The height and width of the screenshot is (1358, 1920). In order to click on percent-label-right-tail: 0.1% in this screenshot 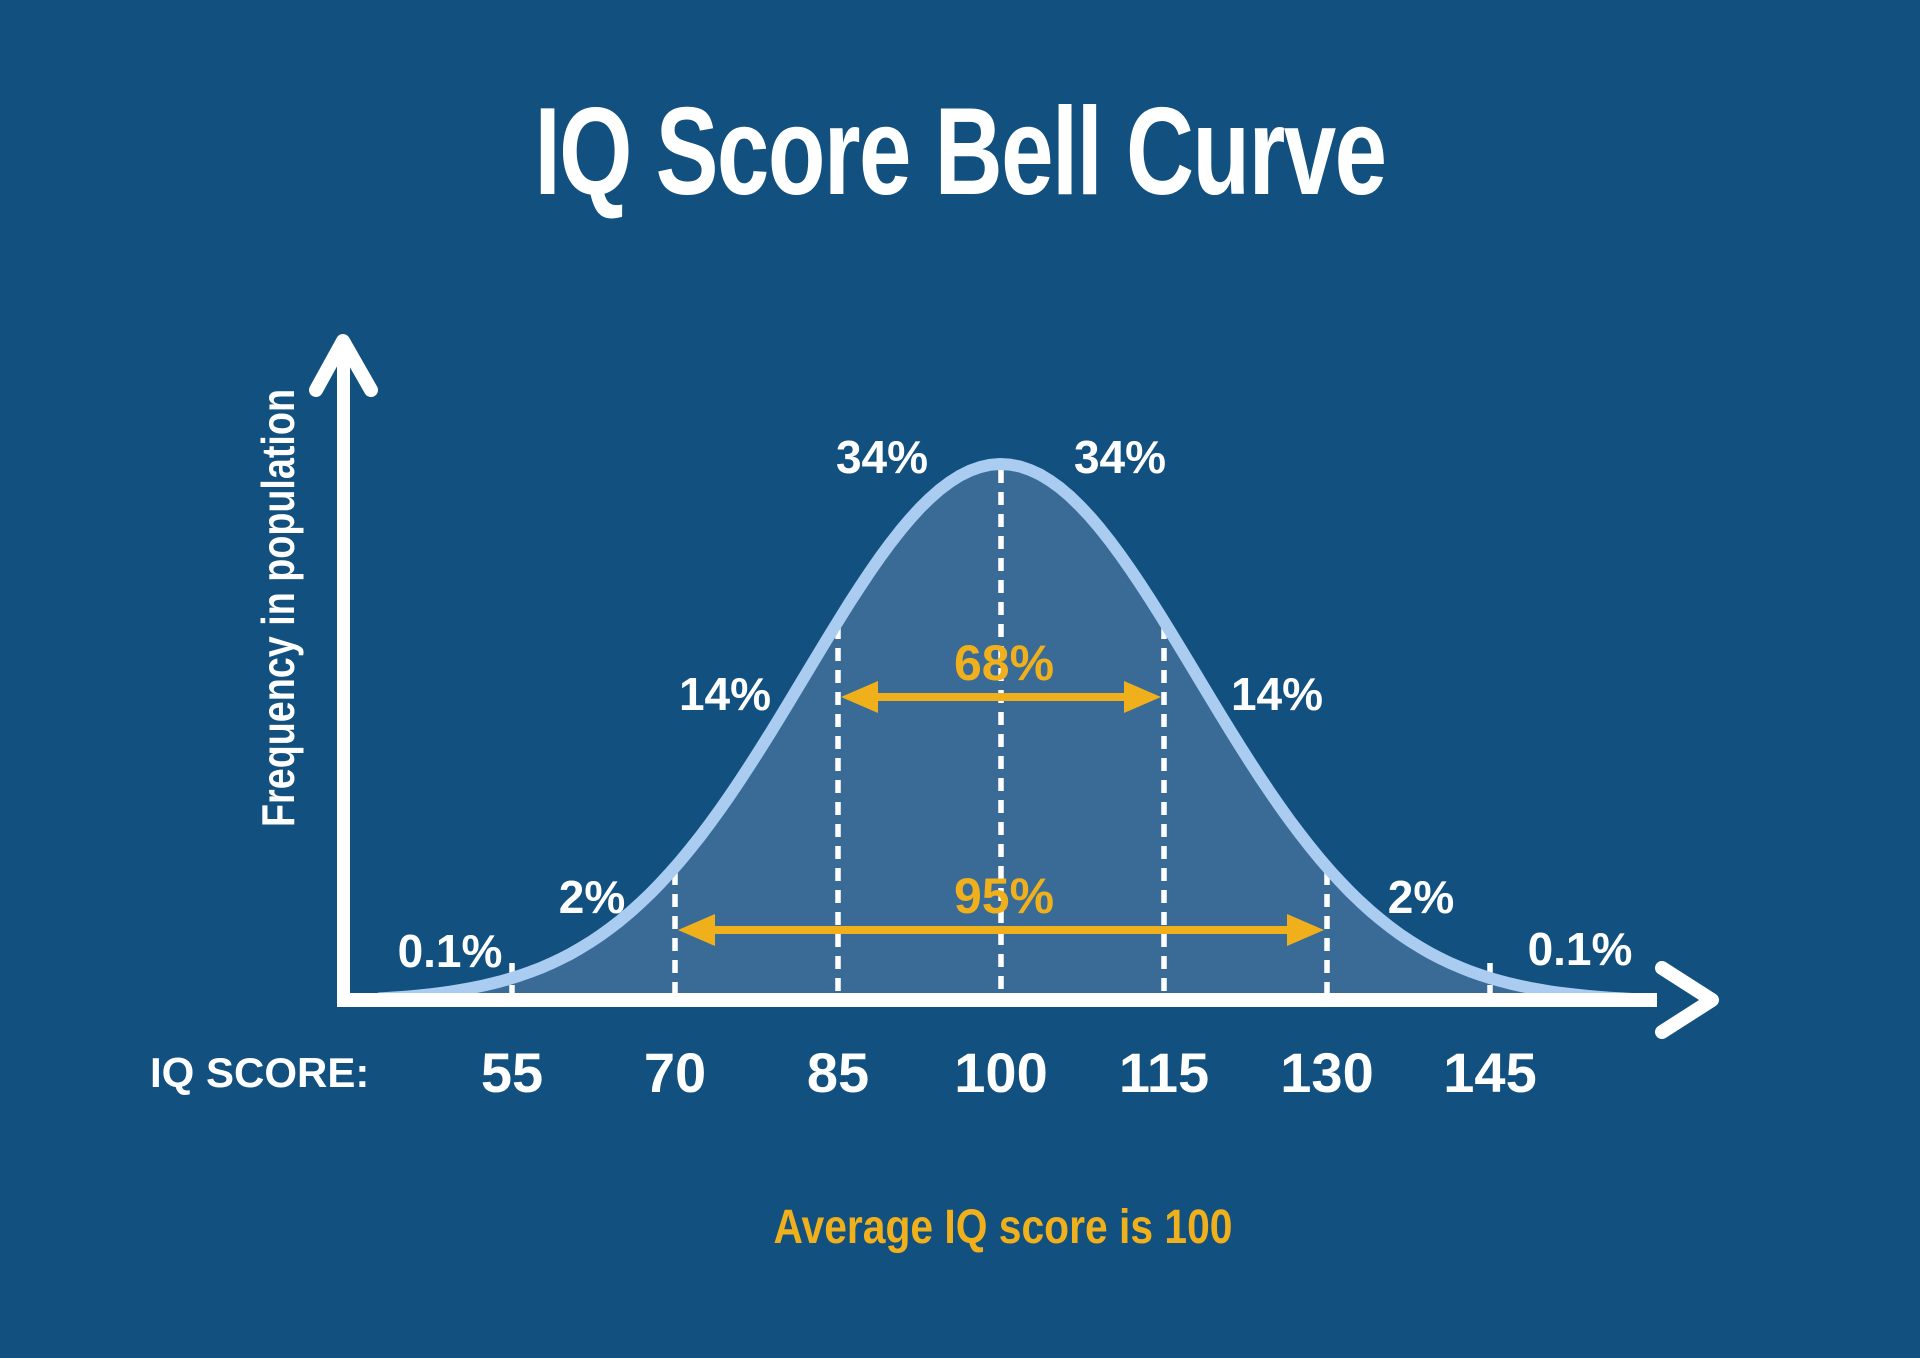, I will do `click(1580, 949)`.